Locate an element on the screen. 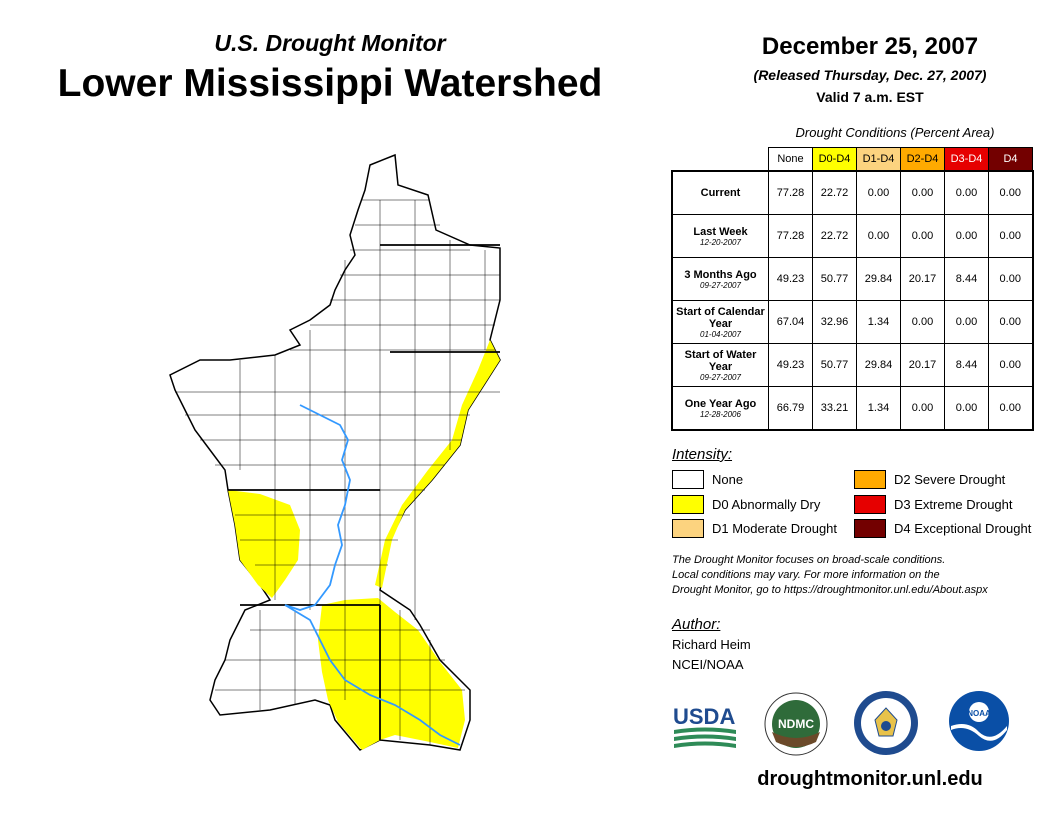 Image resolution: width=1056 pixels, height=816 pixels. d0-area-arkansas is located at coordinates (264, 544).